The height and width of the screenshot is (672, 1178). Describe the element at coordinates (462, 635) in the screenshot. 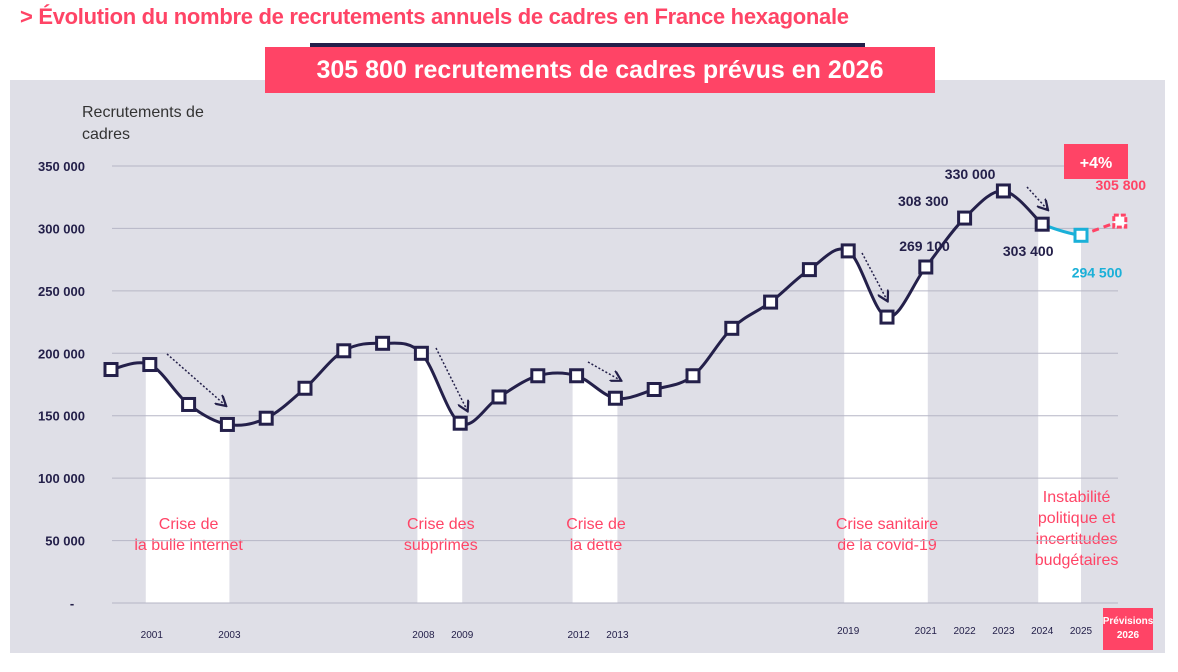

I see `x-tick-label: 2009` at that location.